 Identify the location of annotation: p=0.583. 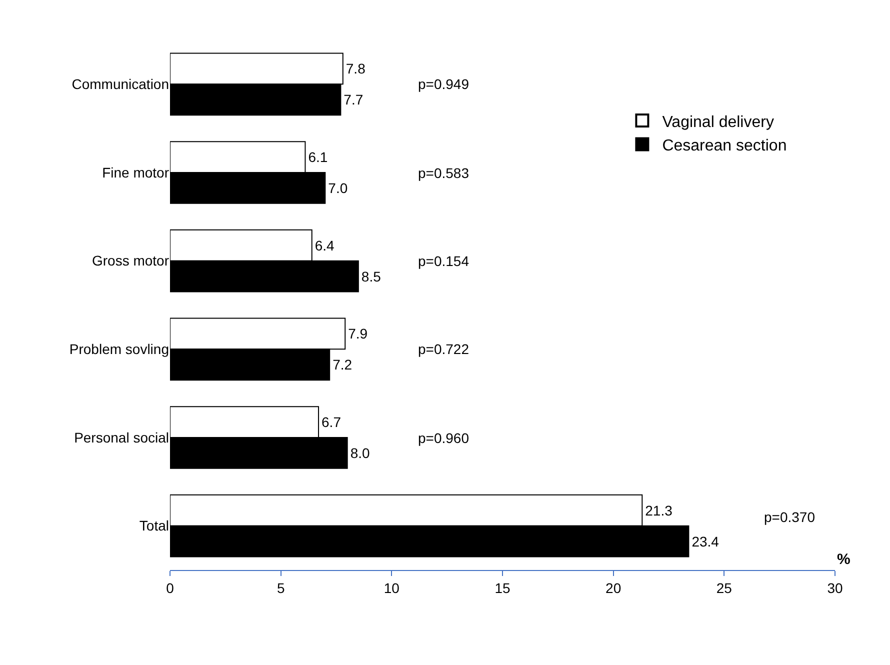
(444, 173).